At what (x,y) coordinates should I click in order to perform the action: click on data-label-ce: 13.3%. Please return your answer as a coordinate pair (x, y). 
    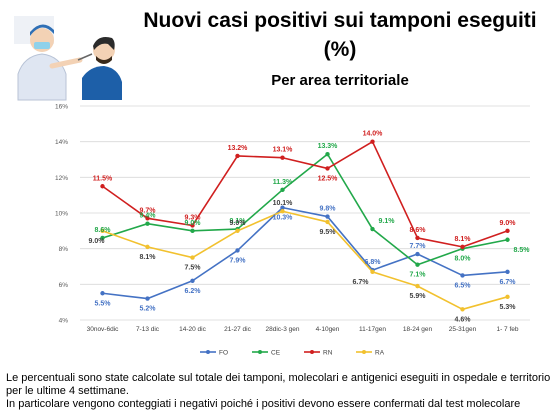
    Looking at the image, I should click on (328, 146).